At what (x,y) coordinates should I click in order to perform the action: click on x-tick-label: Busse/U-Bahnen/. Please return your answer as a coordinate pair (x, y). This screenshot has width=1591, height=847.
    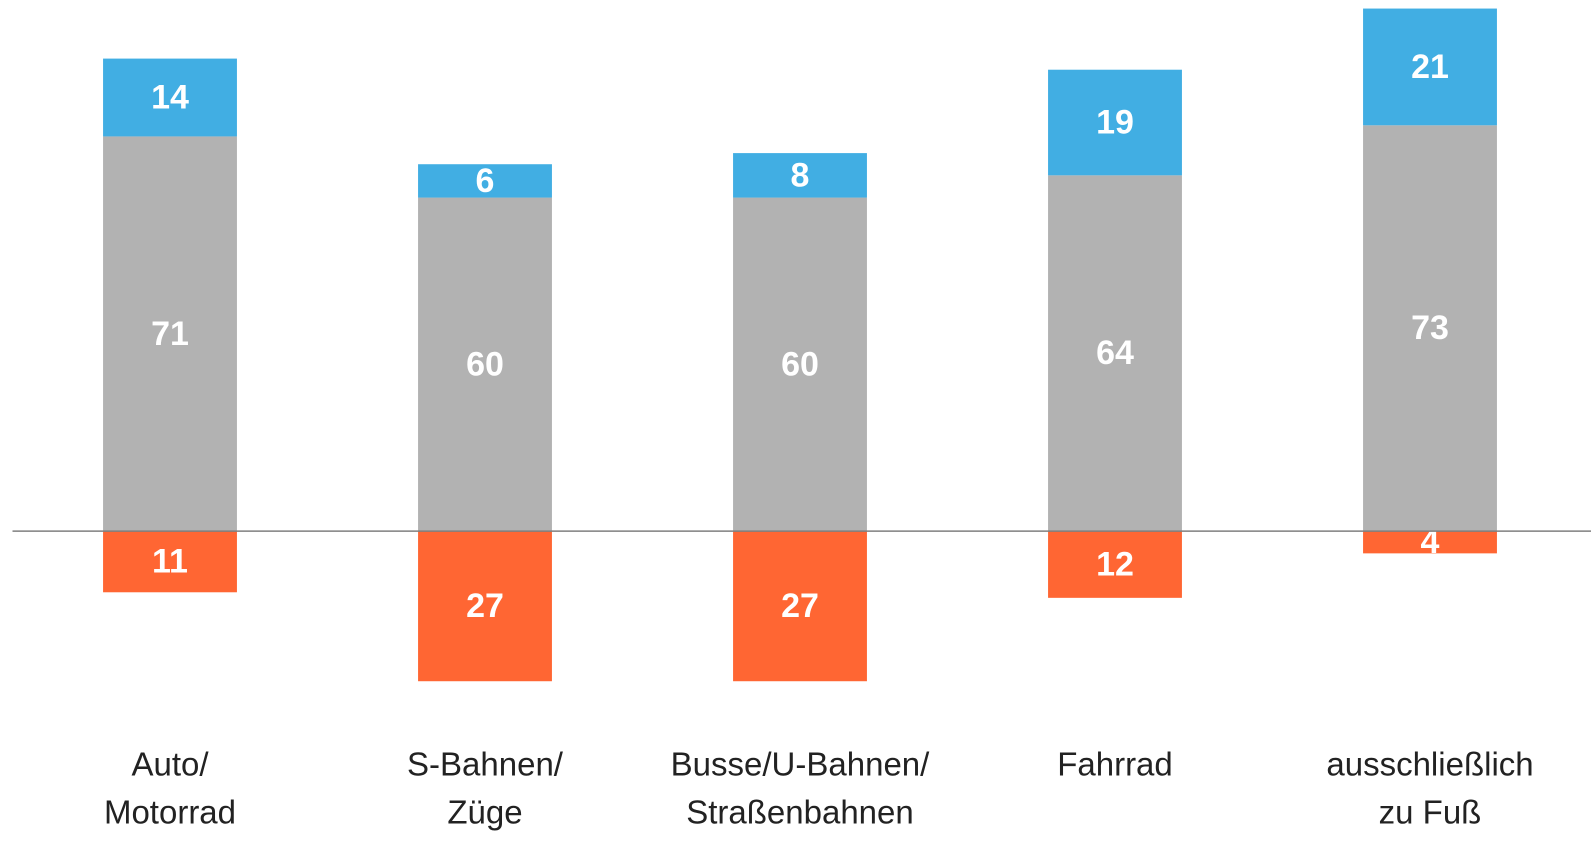
    Looking at the image, I should click on (800, 764).